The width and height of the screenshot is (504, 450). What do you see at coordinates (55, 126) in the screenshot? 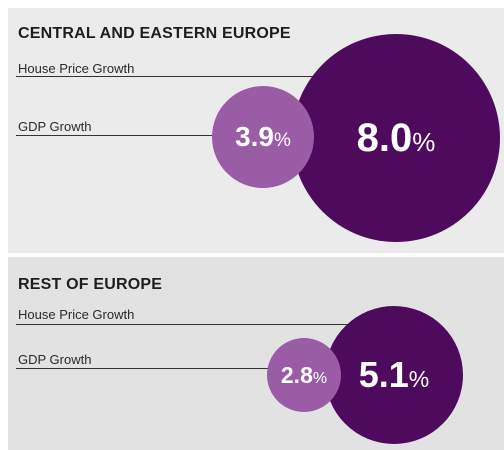
I see `cee-gdp-label: GDP Growth` at bounding box center [55, 126].